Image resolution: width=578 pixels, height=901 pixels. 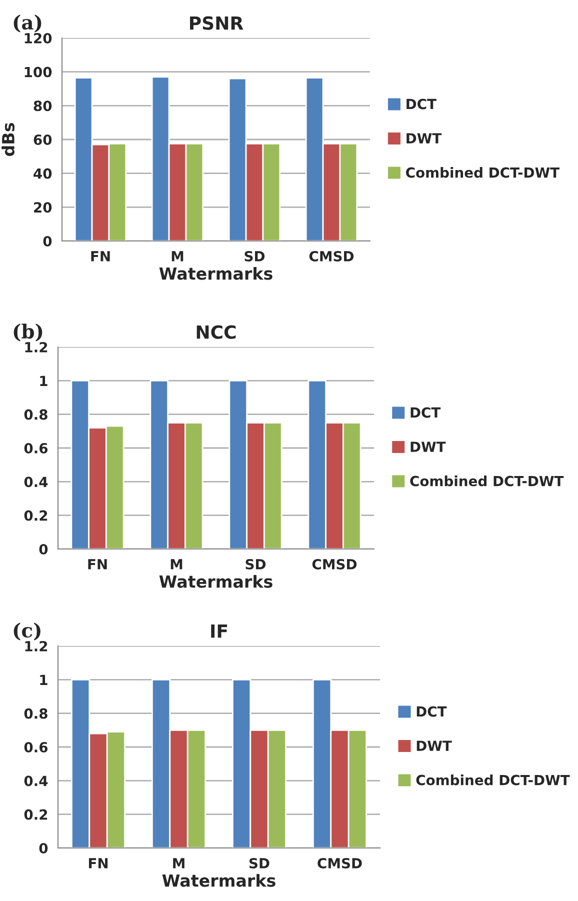 What do you see at coordinates (27, 631) in the screenshot?
I see `text: (c)` at bounding box center [27, 631].